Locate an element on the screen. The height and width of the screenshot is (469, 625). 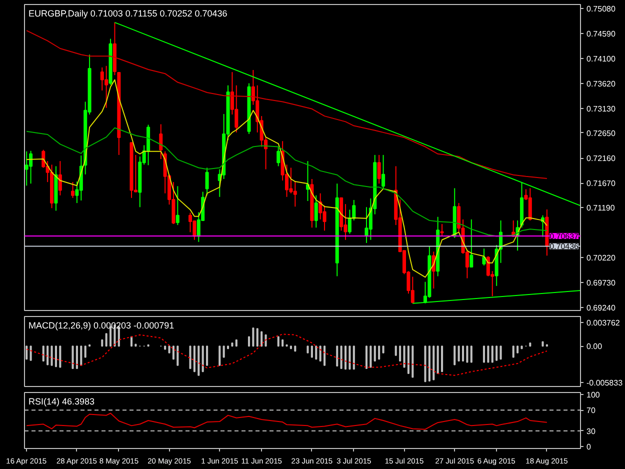
y-tick-label: 0.003762 is located at coordinates (603, 323).